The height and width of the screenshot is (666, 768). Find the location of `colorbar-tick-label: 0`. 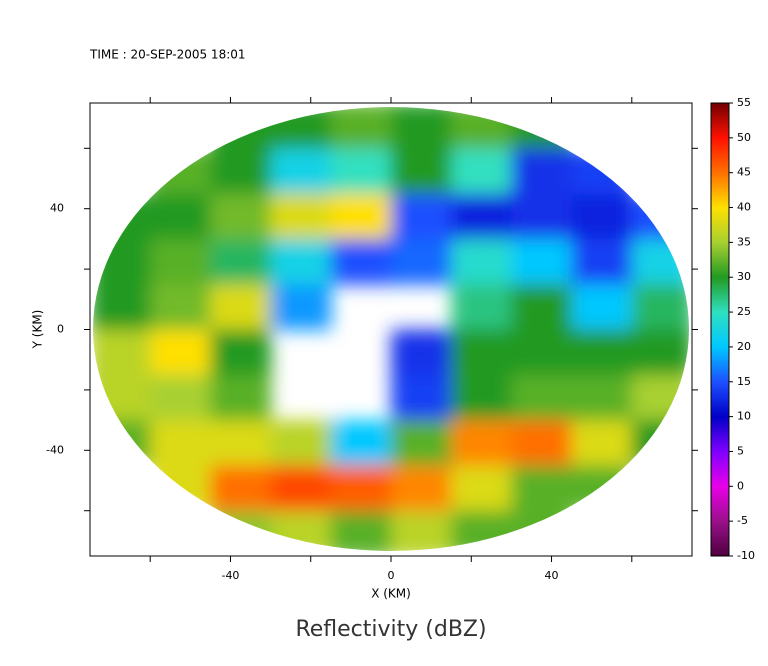

colorbar-tick-label: 0 is located at coordinates (740, 485).